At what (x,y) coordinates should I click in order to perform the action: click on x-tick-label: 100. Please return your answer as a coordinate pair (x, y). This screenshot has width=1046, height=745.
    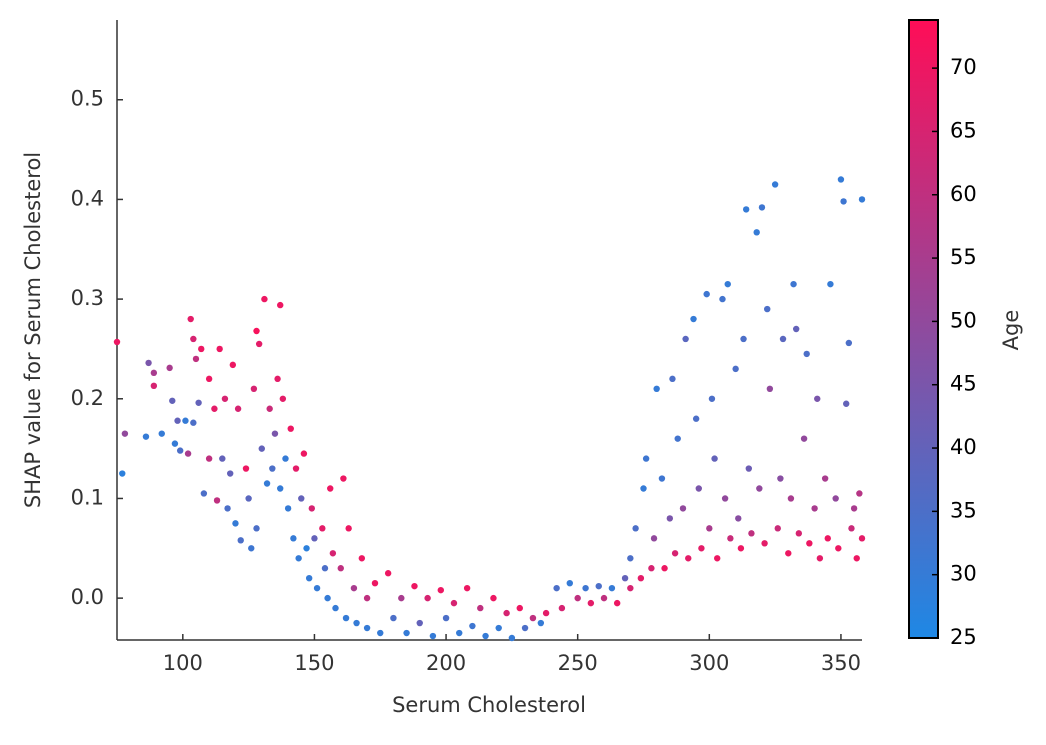
    Looking at the image, I should click on (183, 663).